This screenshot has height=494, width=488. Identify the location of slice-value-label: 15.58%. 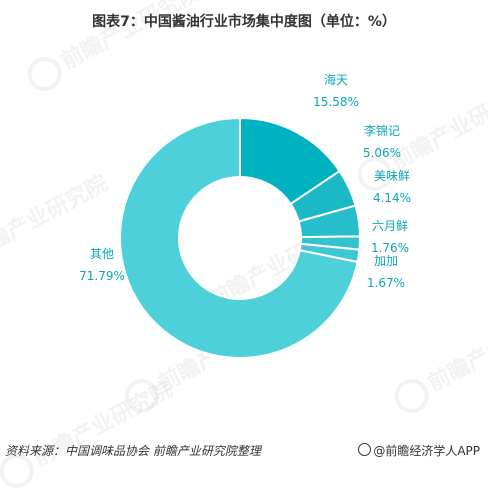
(336, 102).